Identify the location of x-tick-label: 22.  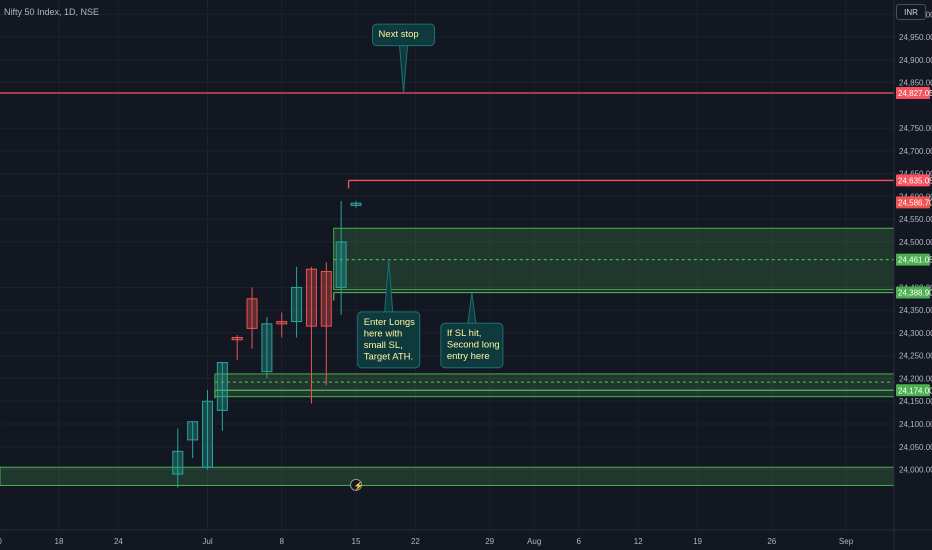
(415, 541).